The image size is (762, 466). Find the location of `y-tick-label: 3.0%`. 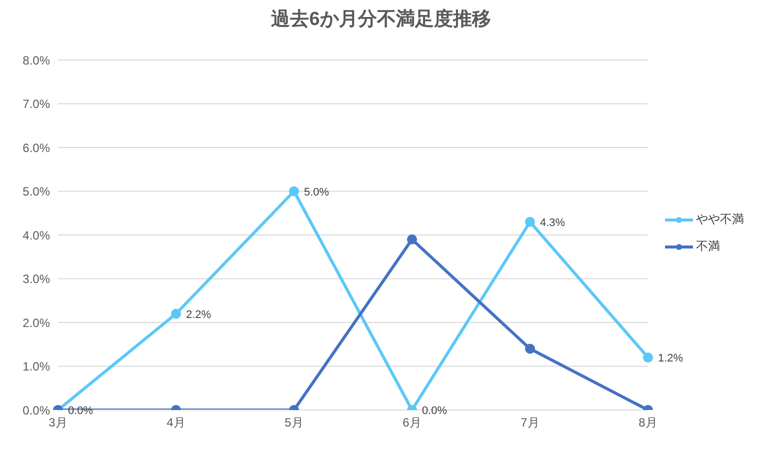

y-tick-label: 3.0% is located at coordinates (36, 279).